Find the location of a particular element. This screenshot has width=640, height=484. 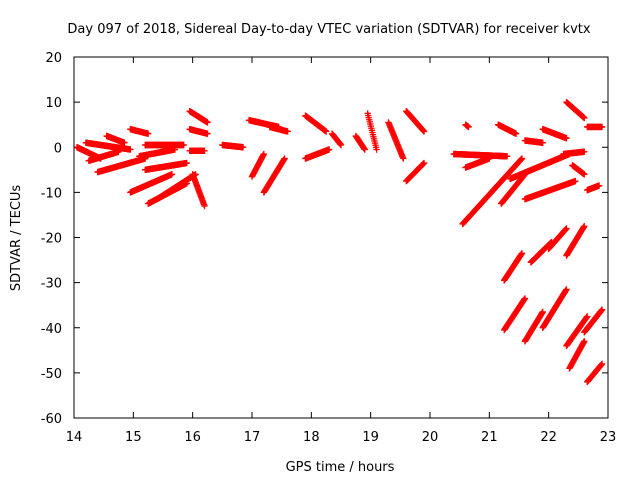

x-tick-label: 22 is located at coordinates (548, 437).